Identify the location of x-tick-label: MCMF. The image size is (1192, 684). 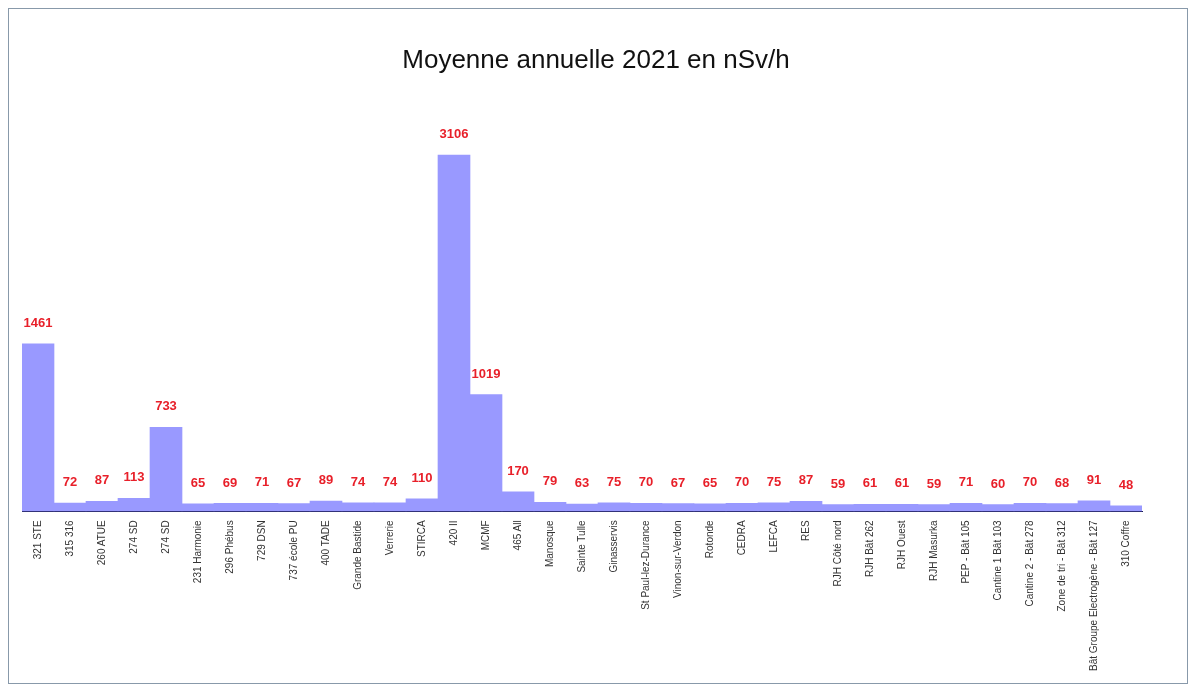
(485, 535).